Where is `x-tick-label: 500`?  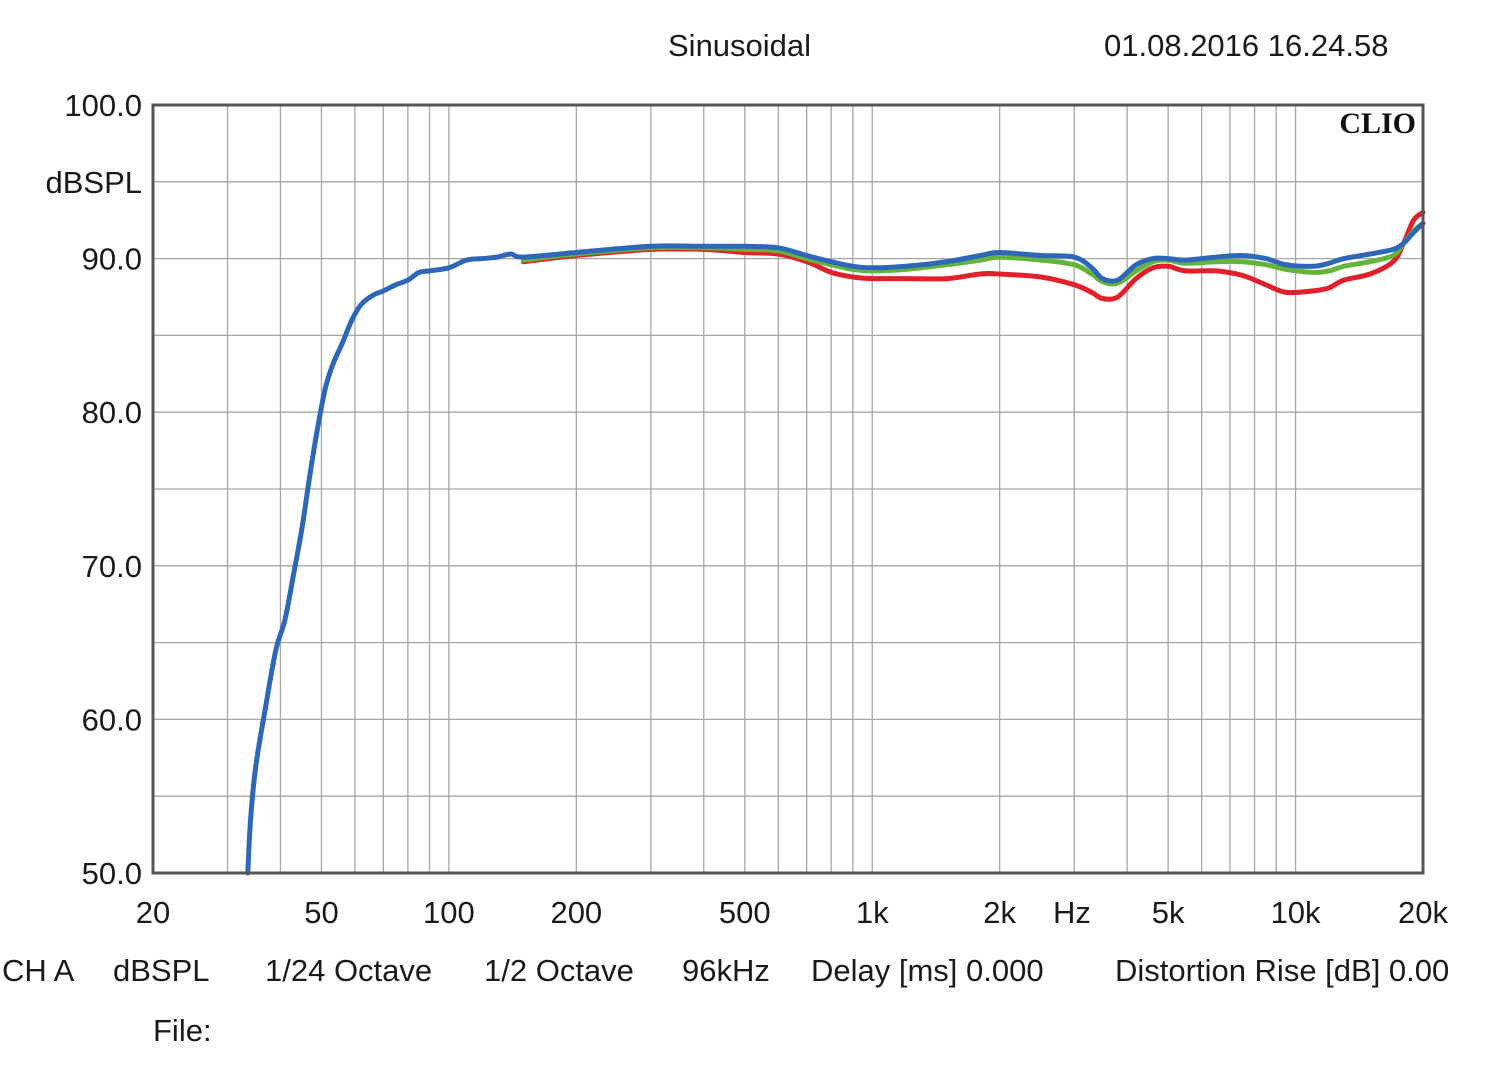 x-tick-label: 500 is located at coordinates (745, 912).